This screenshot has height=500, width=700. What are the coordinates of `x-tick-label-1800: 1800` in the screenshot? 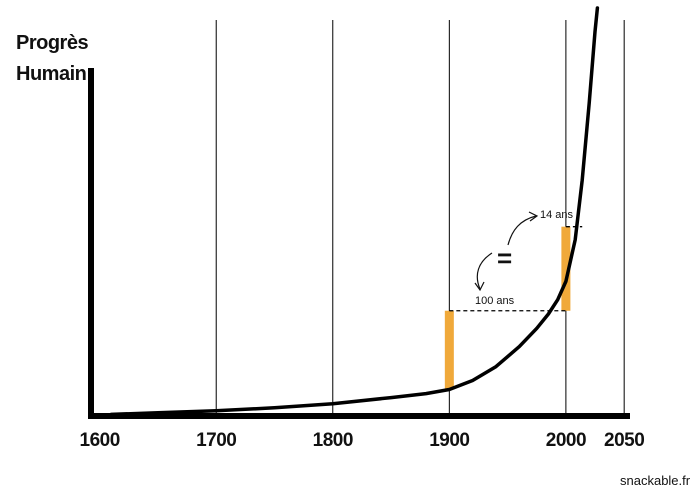 It's located at (333, 440).